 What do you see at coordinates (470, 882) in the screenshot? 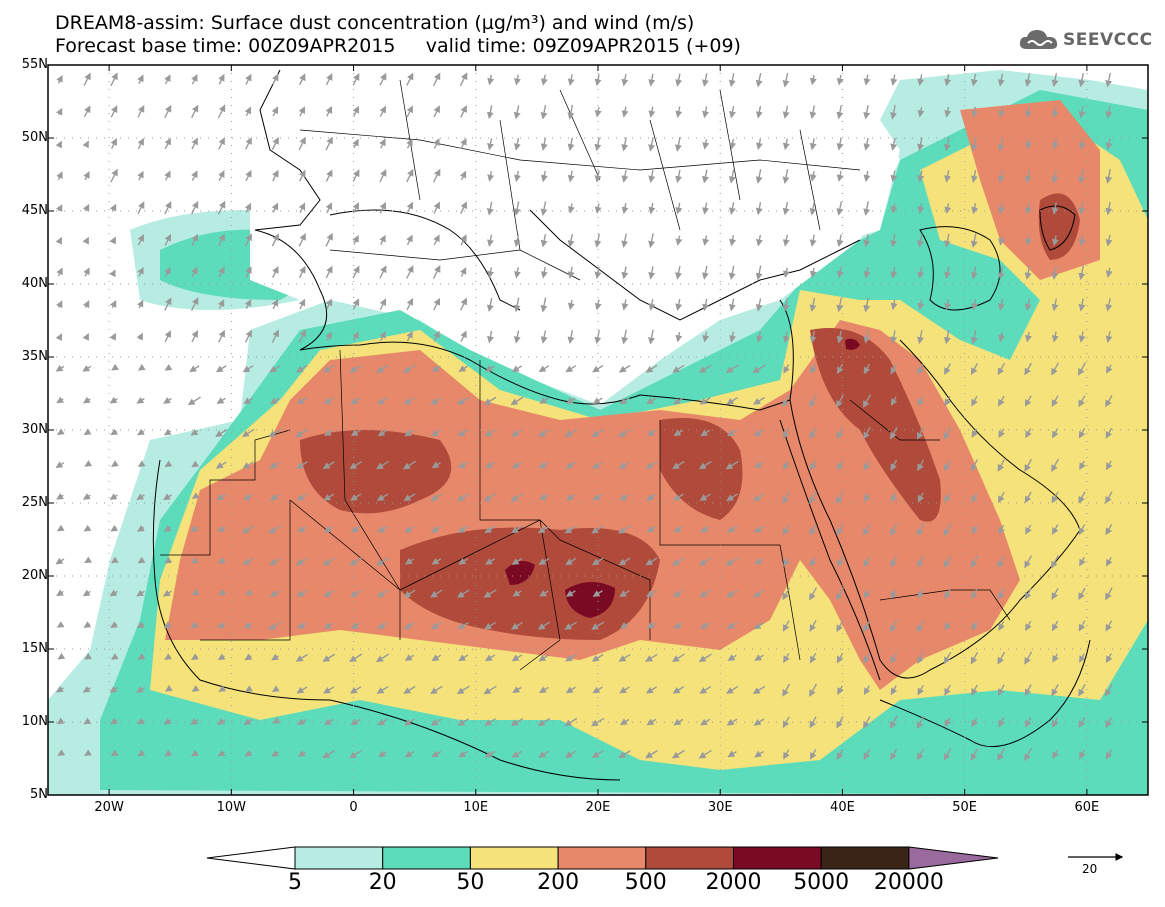
I see `colorbar-label: 50` at bounding box center [470, 882].